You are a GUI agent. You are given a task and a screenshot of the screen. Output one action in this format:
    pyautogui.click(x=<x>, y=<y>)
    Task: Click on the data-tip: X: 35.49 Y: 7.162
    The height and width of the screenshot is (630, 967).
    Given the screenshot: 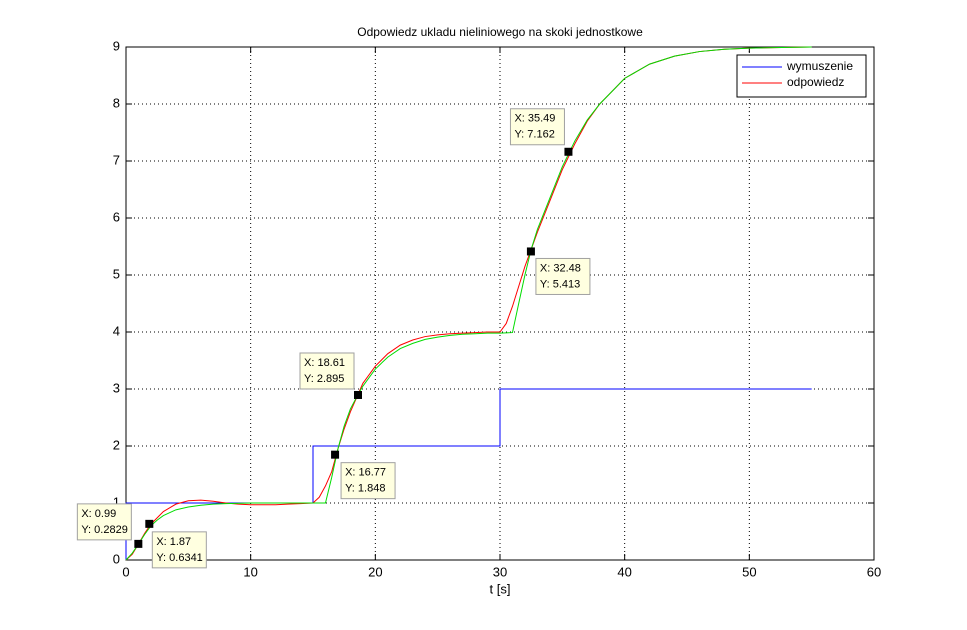 What is the action you would take?
    pyautogui.click(x=541, y=132)
    